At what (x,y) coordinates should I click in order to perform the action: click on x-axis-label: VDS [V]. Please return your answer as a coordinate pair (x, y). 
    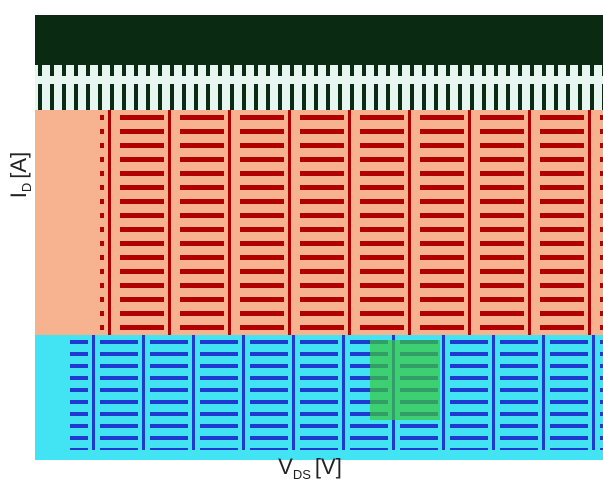
    Looking at the image, I should click on (310, 468).